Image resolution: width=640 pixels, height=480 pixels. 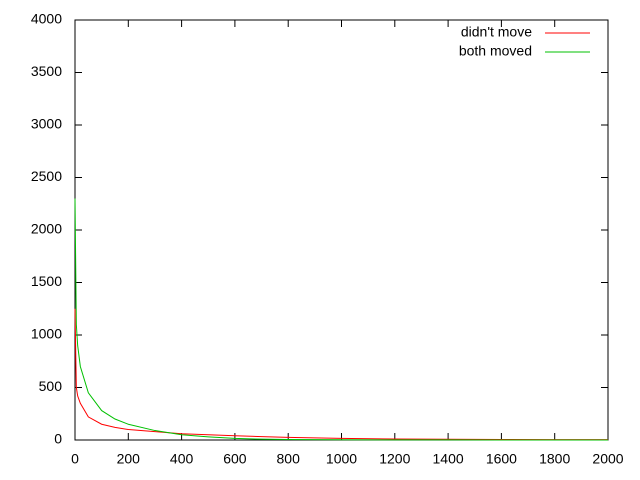 What do you see at coordinates (75, 459) in the screenshot?
I see `x-tick-label: 0` at bounding box center [75, 459].